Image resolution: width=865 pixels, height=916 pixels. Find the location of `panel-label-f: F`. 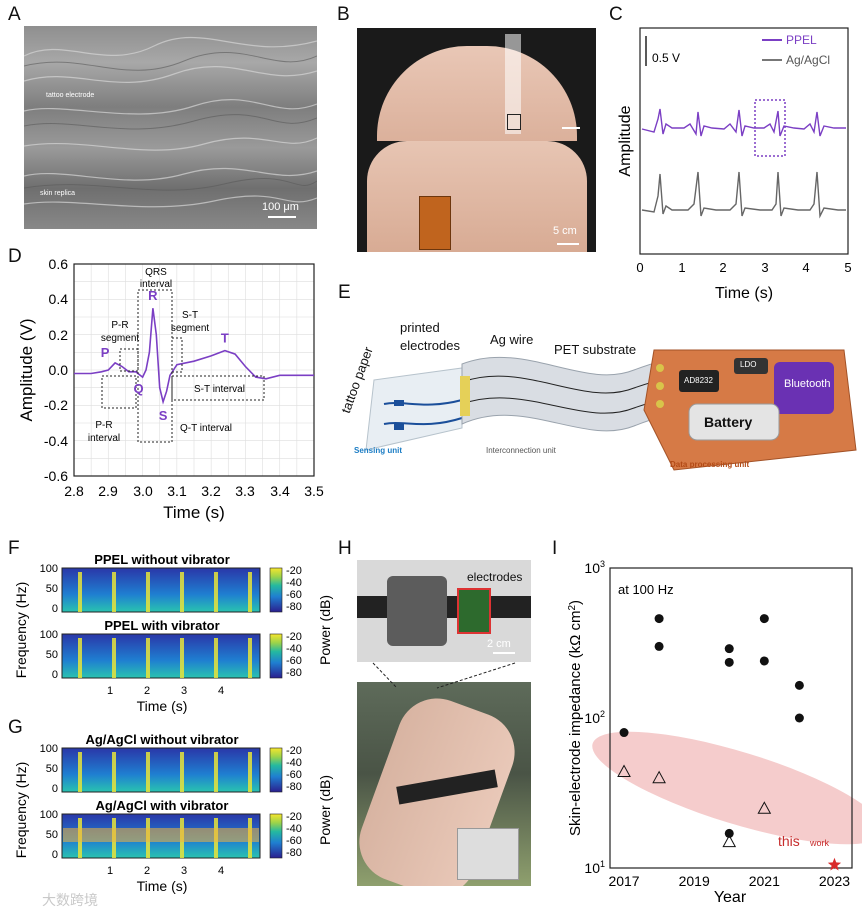

panel-label-f: F is located at coordinates (14, 548).